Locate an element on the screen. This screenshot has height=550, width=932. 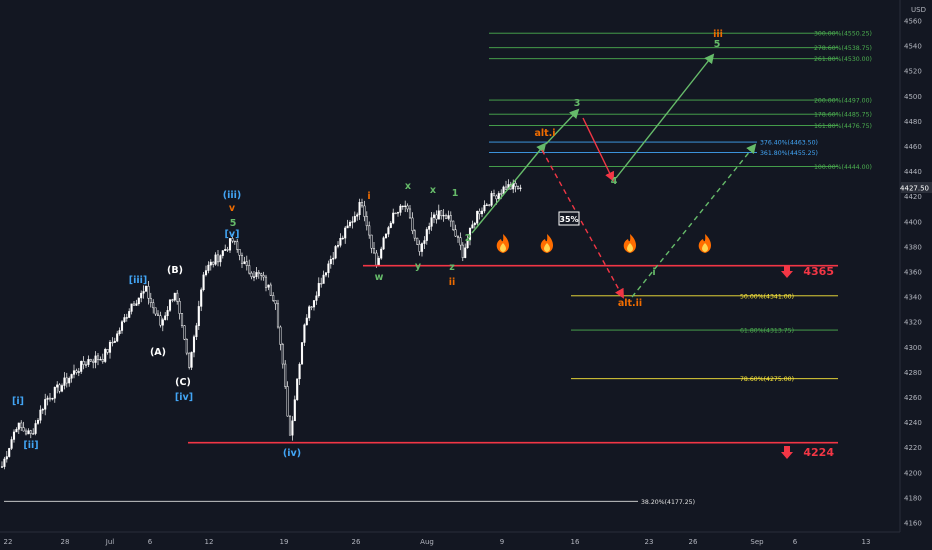
support-level-label: 4365 is located at coordinates (818, 271).